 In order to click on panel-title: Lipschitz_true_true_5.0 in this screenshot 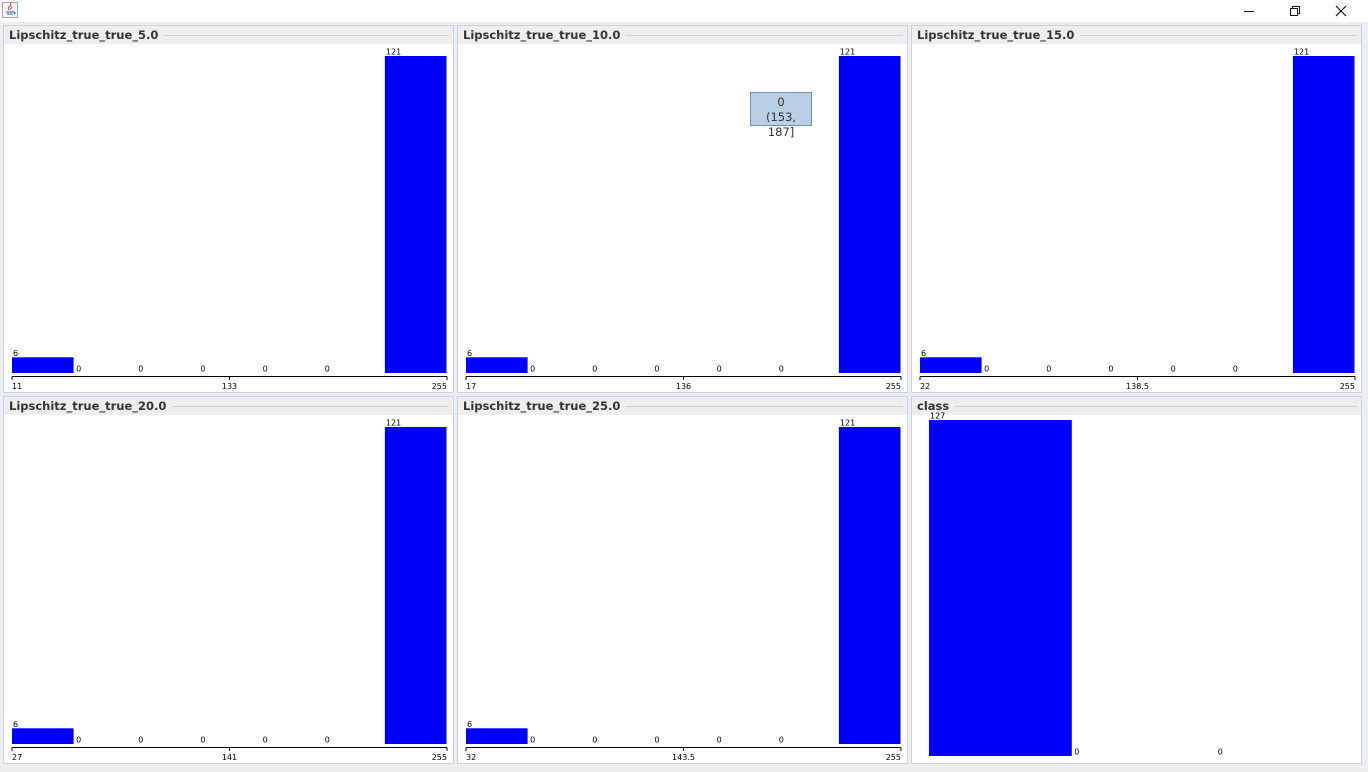, I will do `click(86, 35)`.